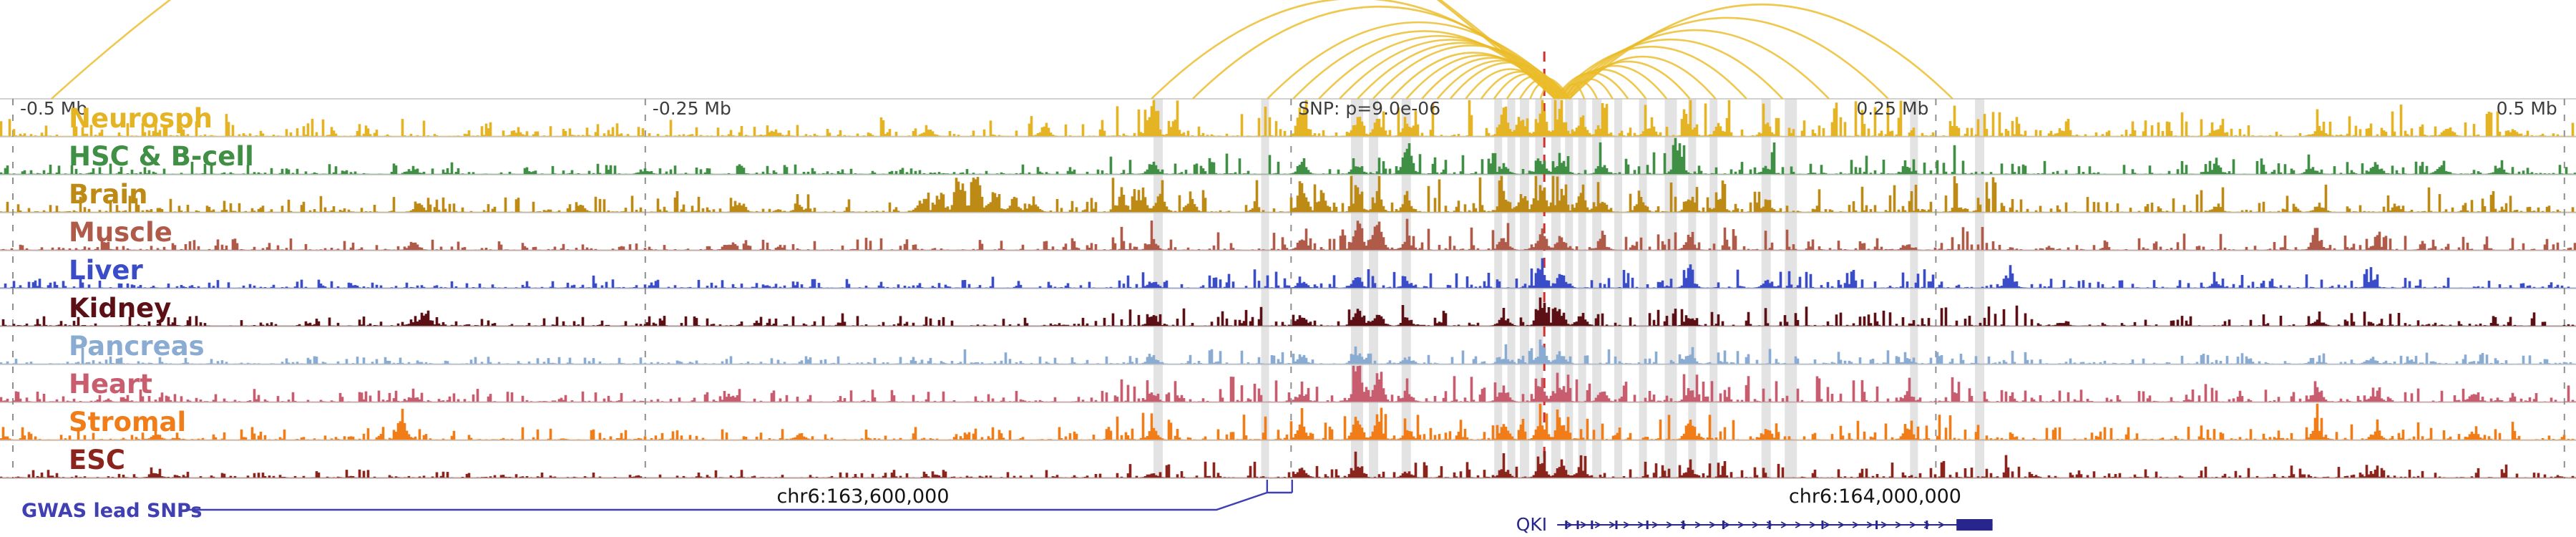  What do you see at coordinates (127, 422) in the screenshot?
I see `track-label-stromal: Stromal` at bounding box center [127, 422].